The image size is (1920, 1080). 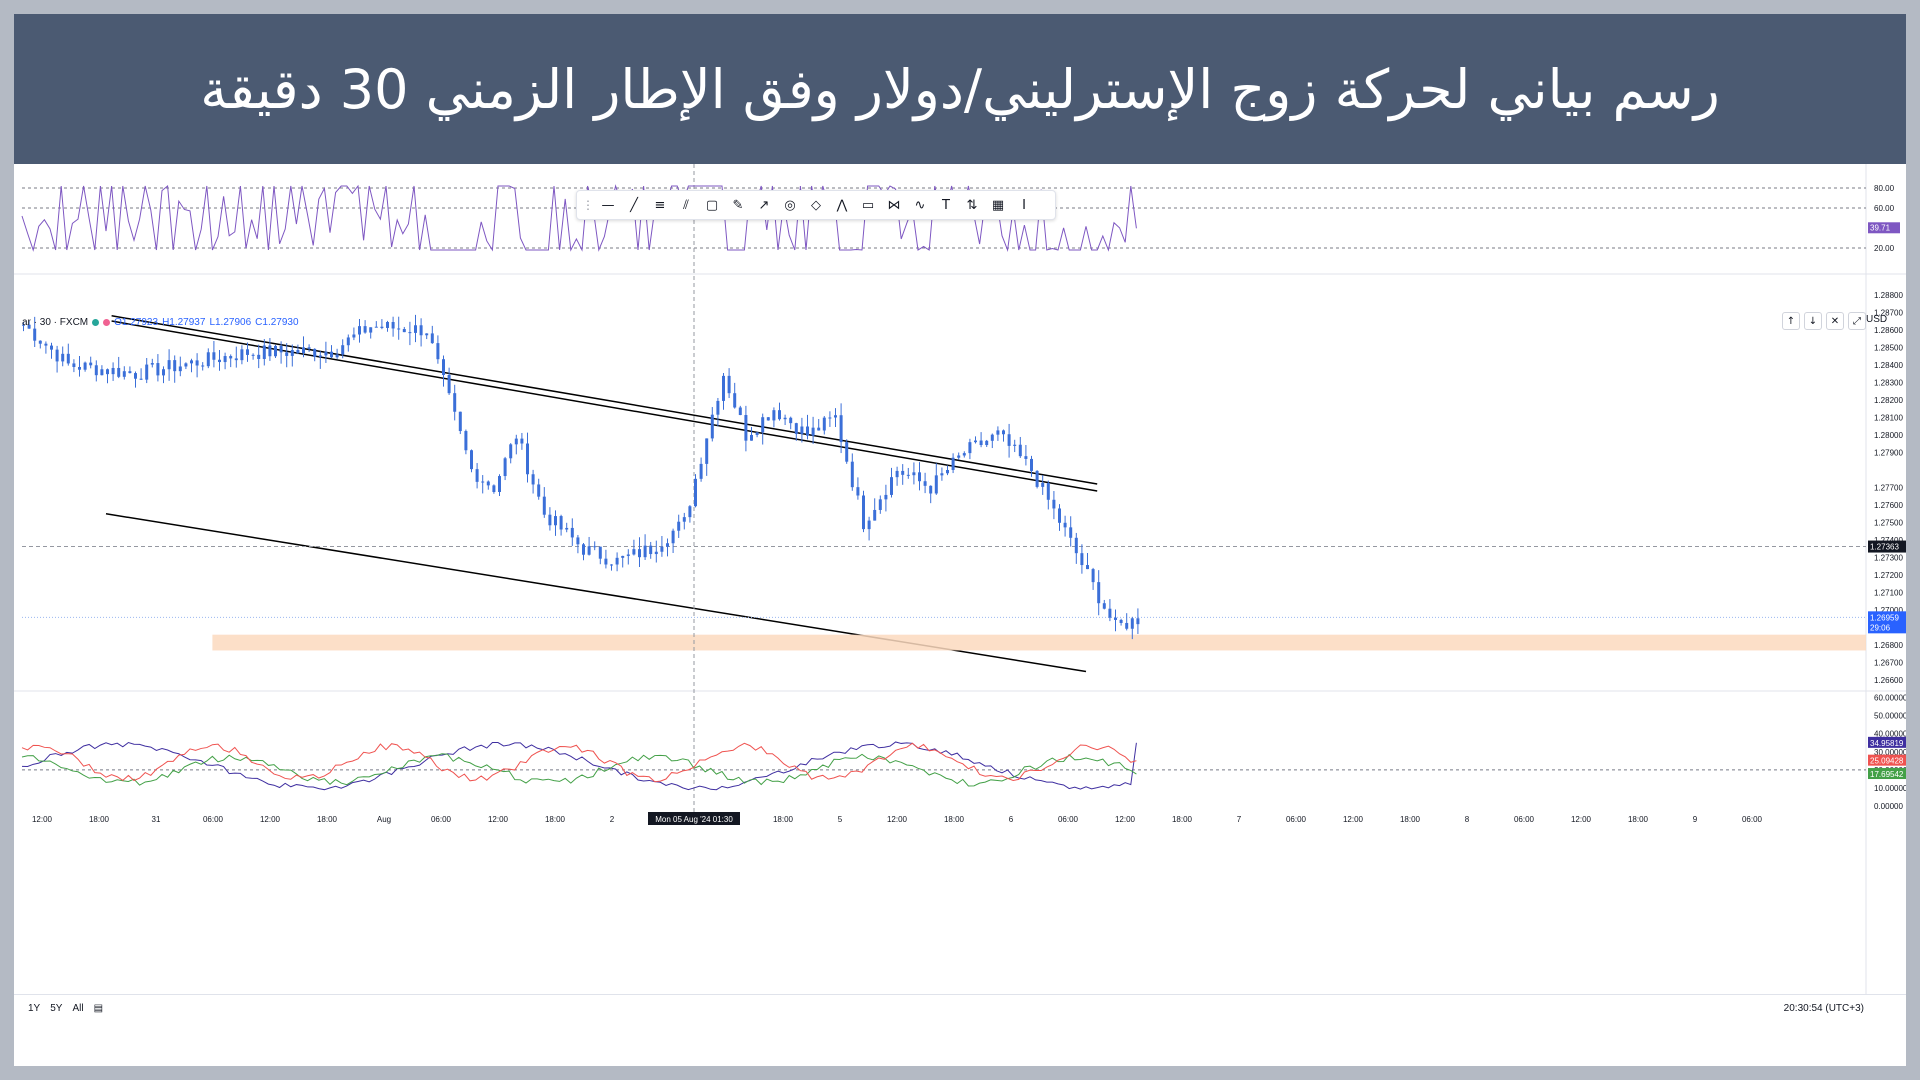 What do you see at coordinates (1888, 417) in the screenshot?
I see `price-tick-label: 1.28100` at bounding box center [1888, 417].